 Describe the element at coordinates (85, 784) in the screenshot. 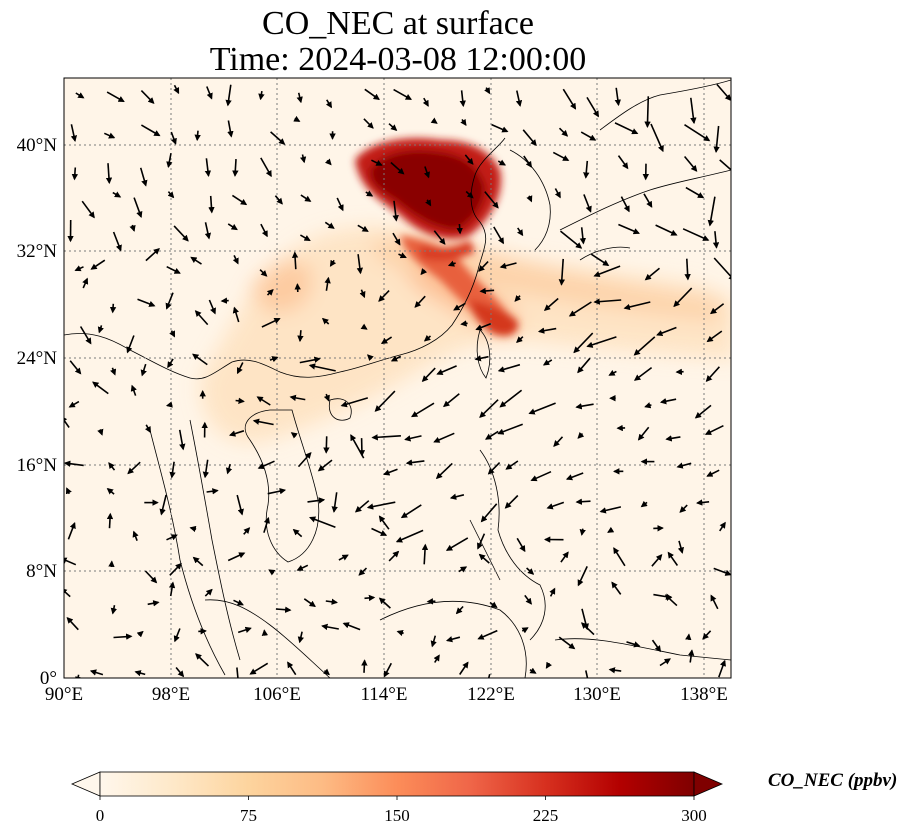

I see `colorbar-extend-min` at that location.